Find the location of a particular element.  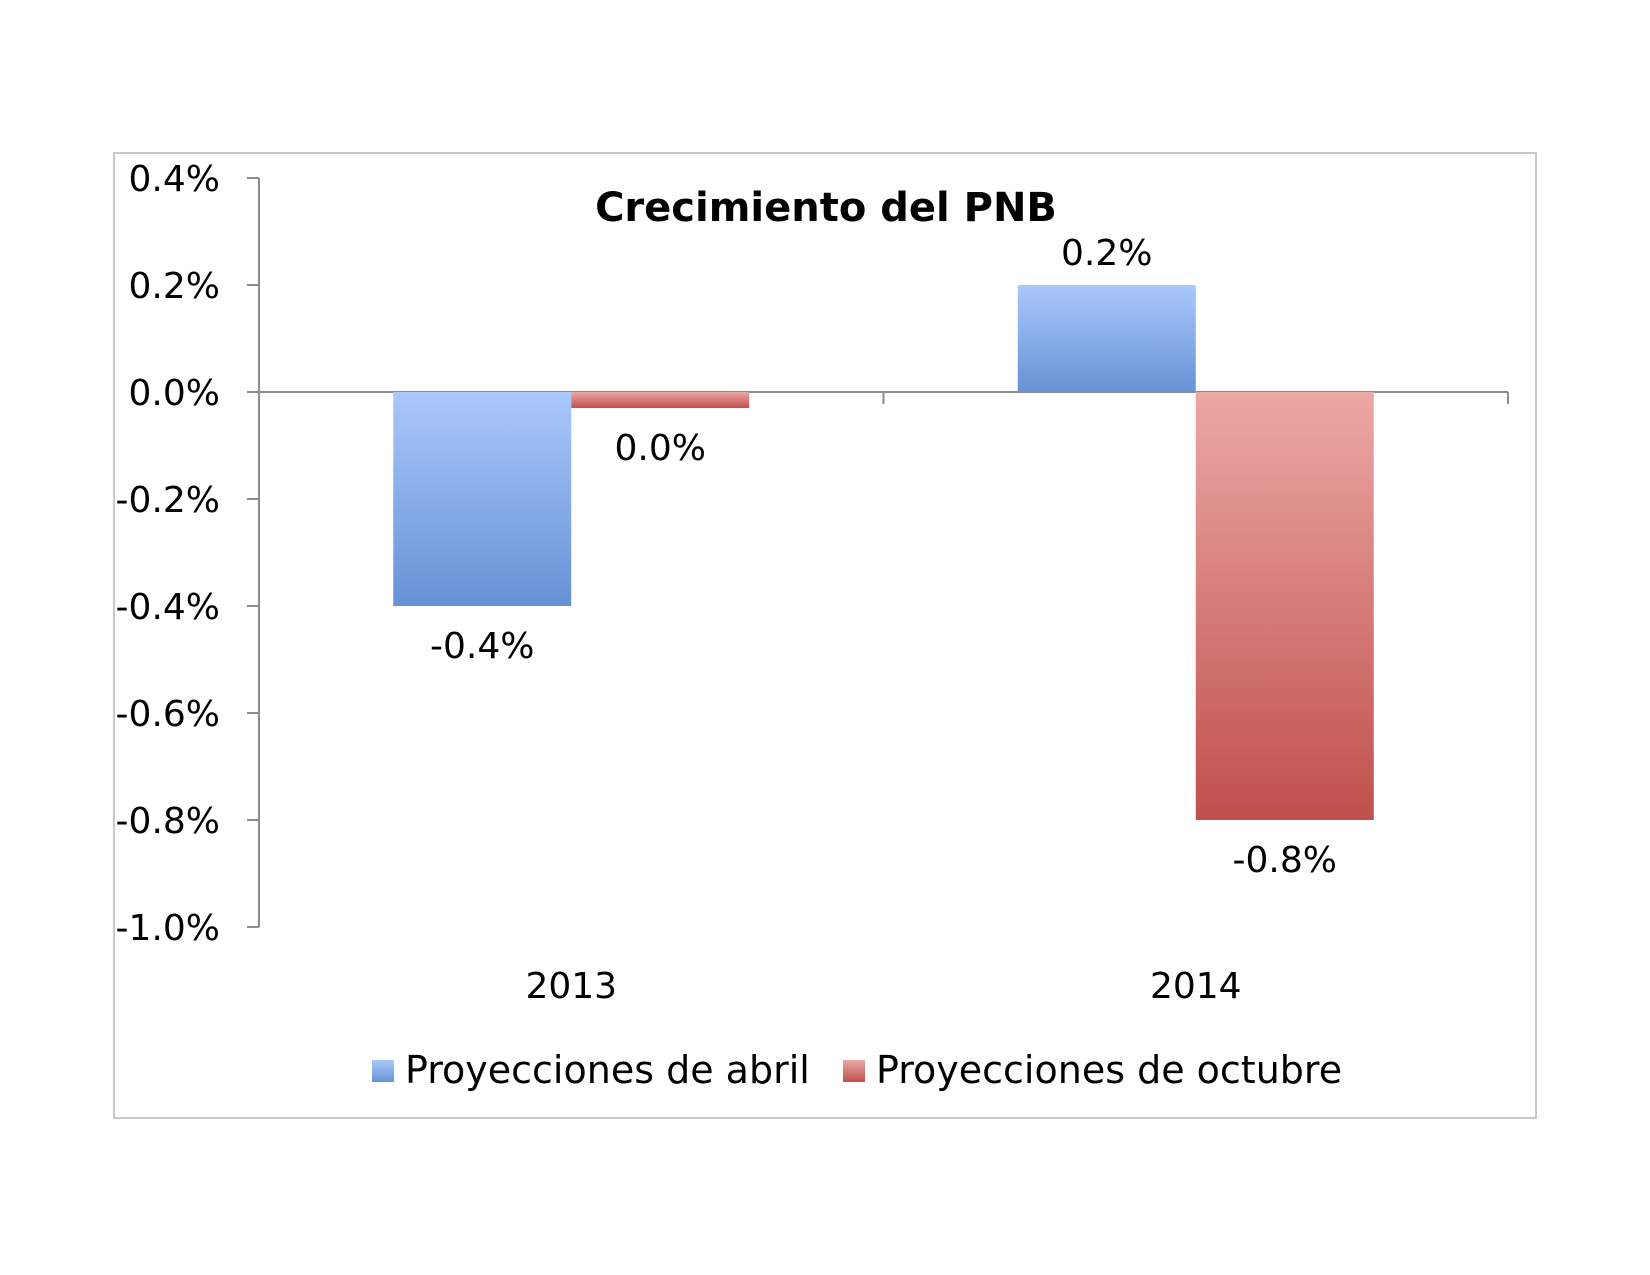

data-label: -0.8% is located at coordinates (1285, 860).